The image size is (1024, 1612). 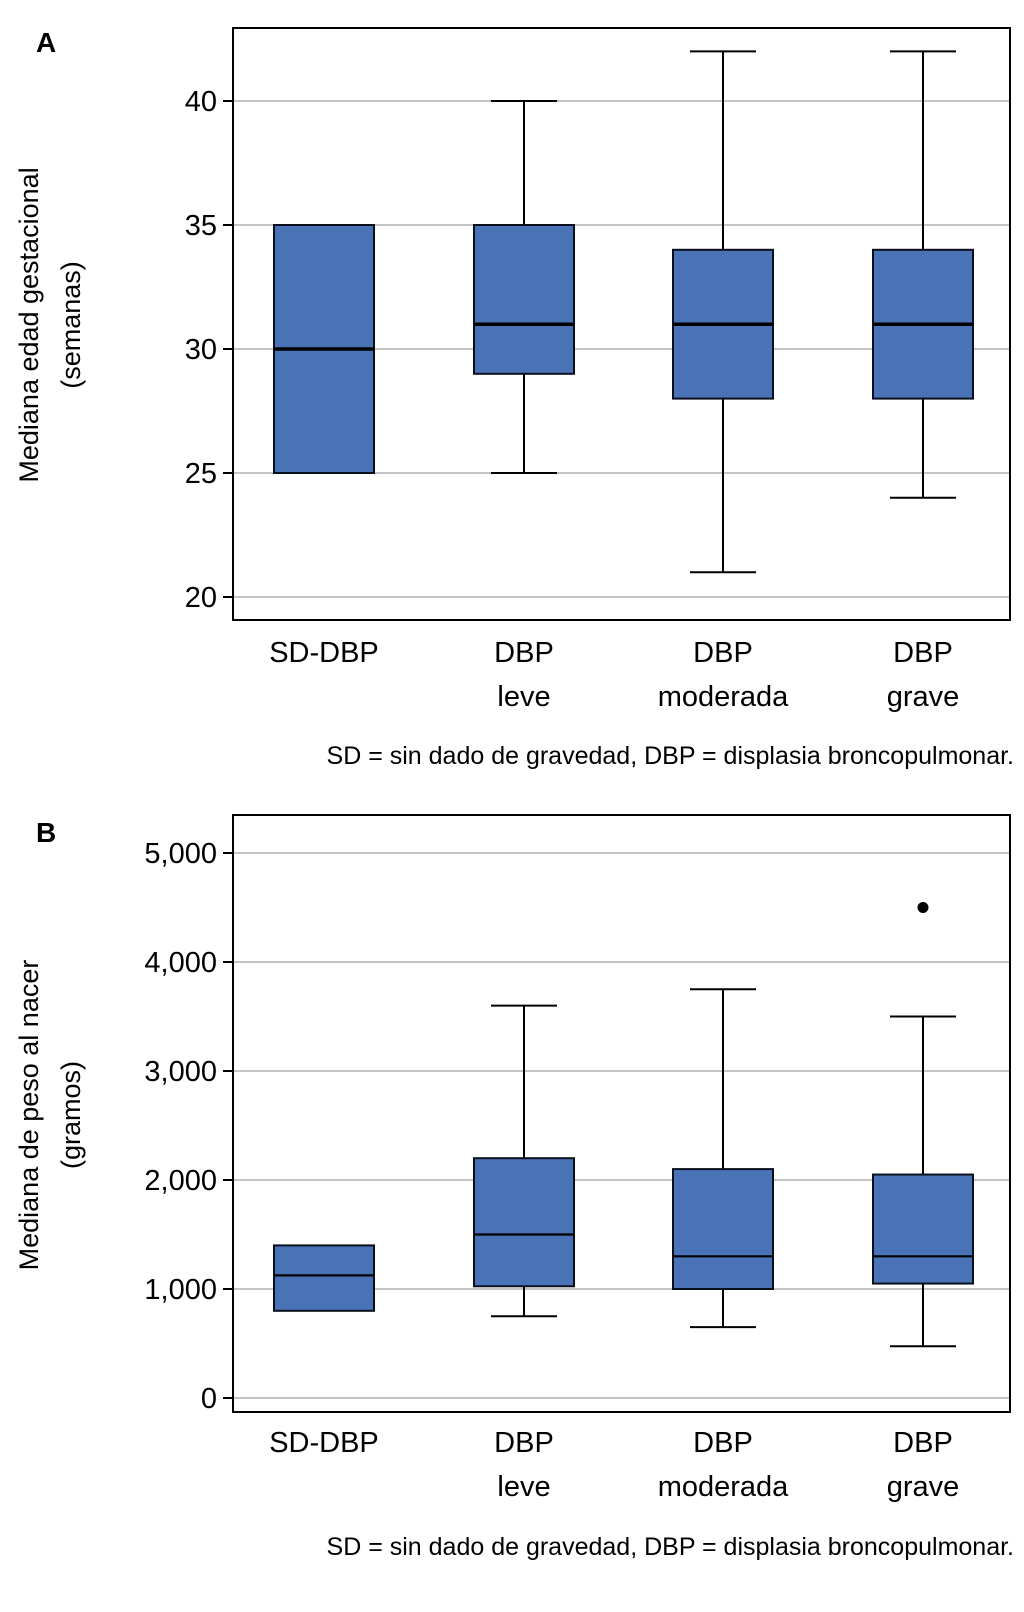 What do you see at coordinates (201, 598) in the screenshot?
I see `y-tick-label: 20` at bounding box center [201, 598].